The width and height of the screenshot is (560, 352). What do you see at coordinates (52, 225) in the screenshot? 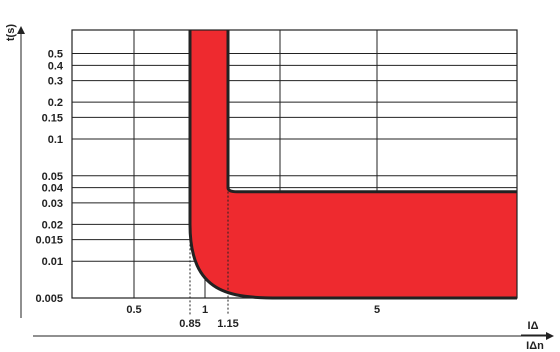
I see `y-tick-label: 0.02` at bounding box center [52, 225].